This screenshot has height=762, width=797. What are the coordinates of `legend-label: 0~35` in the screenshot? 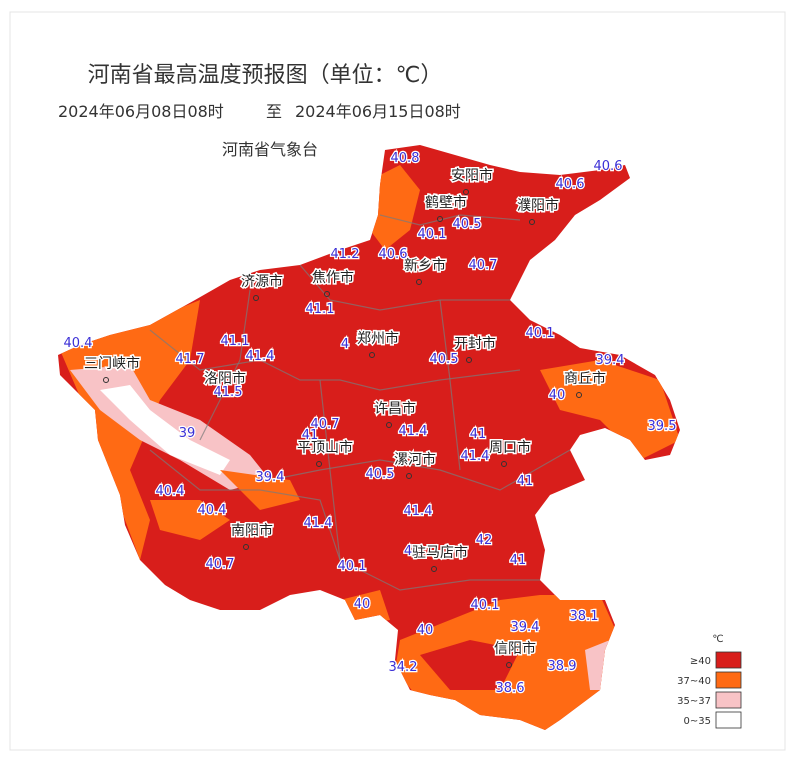 It's located at (697, 721).